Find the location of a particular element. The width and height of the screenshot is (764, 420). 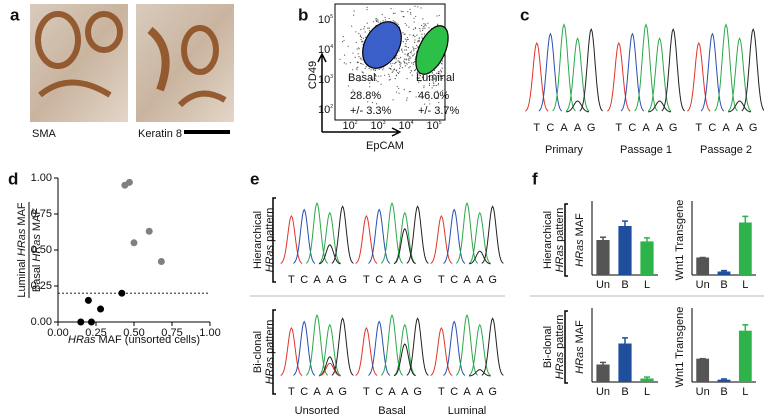

row-label: Hierarchical is located at coordinates (258, 240).